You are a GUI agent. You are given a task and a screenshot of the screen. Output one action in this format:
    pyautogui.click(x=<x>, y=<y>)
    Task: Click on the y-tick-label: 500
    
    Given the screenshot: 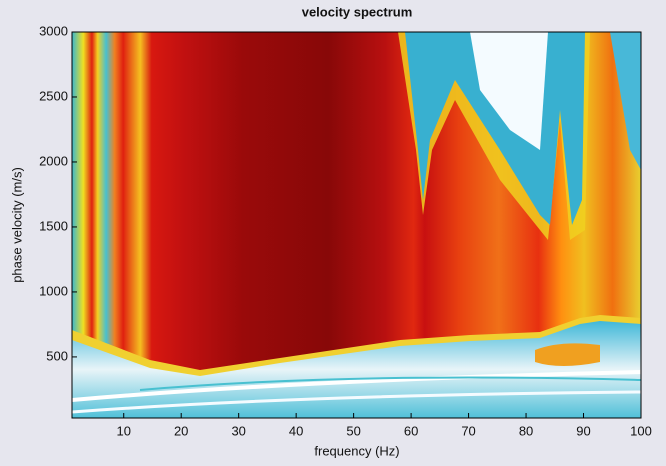 What is the action you would take?
    pyautogui.click(x=57, y=355)
    